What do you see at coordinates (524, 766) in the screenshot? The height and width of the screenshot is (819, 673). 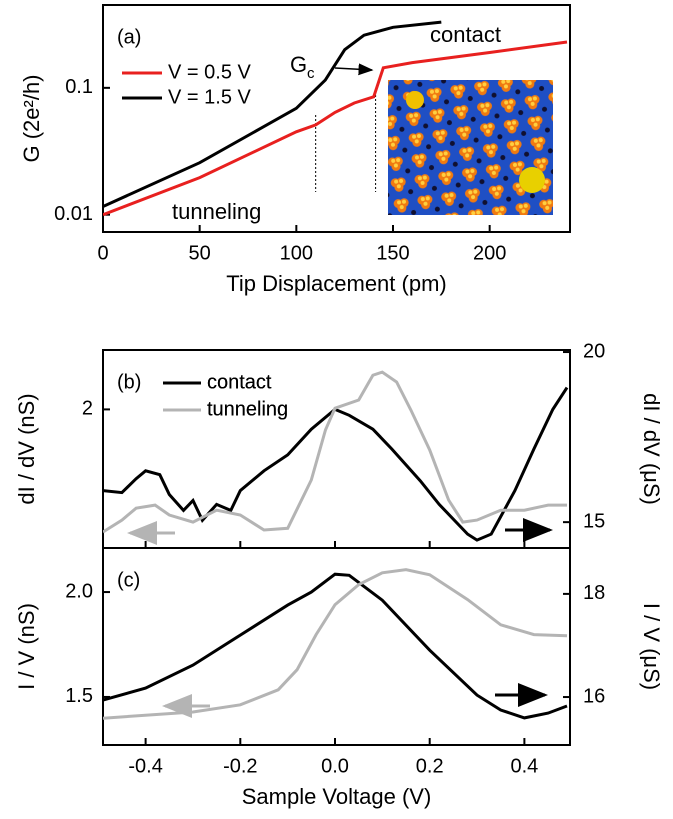 I see `x-tick-label: 0.4` at bounding box center [524, 766].